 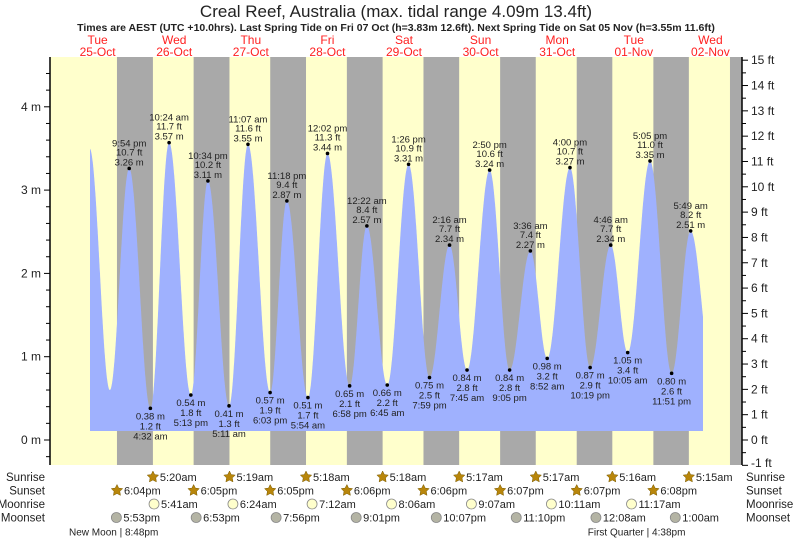 What do you see at coordinates (530, 235) in the screenshot?
I see `high-tide-ft-label: 7.4 ft` at bounding box center [530, 235].